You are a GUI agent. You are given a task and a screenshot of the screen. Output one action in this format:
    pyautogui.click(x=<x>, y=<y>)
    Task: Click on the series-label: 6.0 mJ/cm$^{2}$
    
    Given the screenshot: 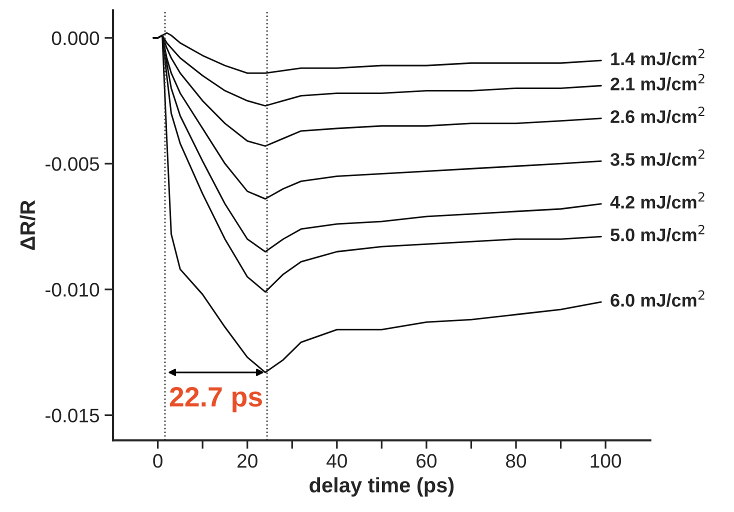 What is the action you would take?
    pyautogui.click(x=657, y=298)
    